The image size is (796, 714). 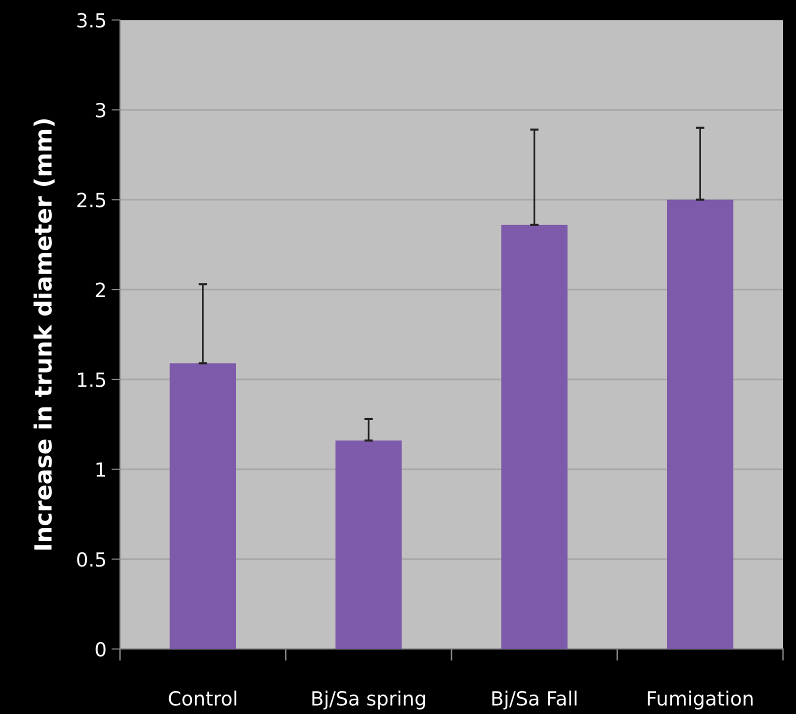 What do you see at coordinates (101, 649) in the screenshot?
I see `y-tick-label: 0` at bounding box center [101, 649].